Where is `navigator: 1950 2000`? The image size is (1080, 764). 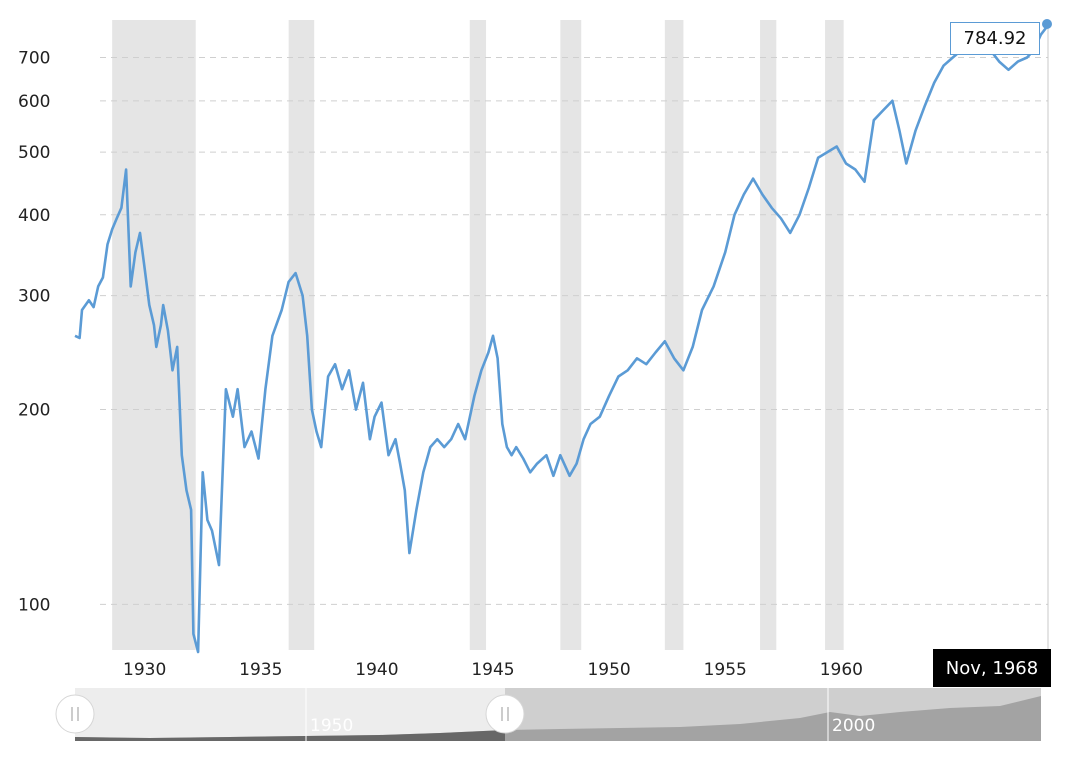 navigator: 1950 2000 is located at coordinates (548, 714).